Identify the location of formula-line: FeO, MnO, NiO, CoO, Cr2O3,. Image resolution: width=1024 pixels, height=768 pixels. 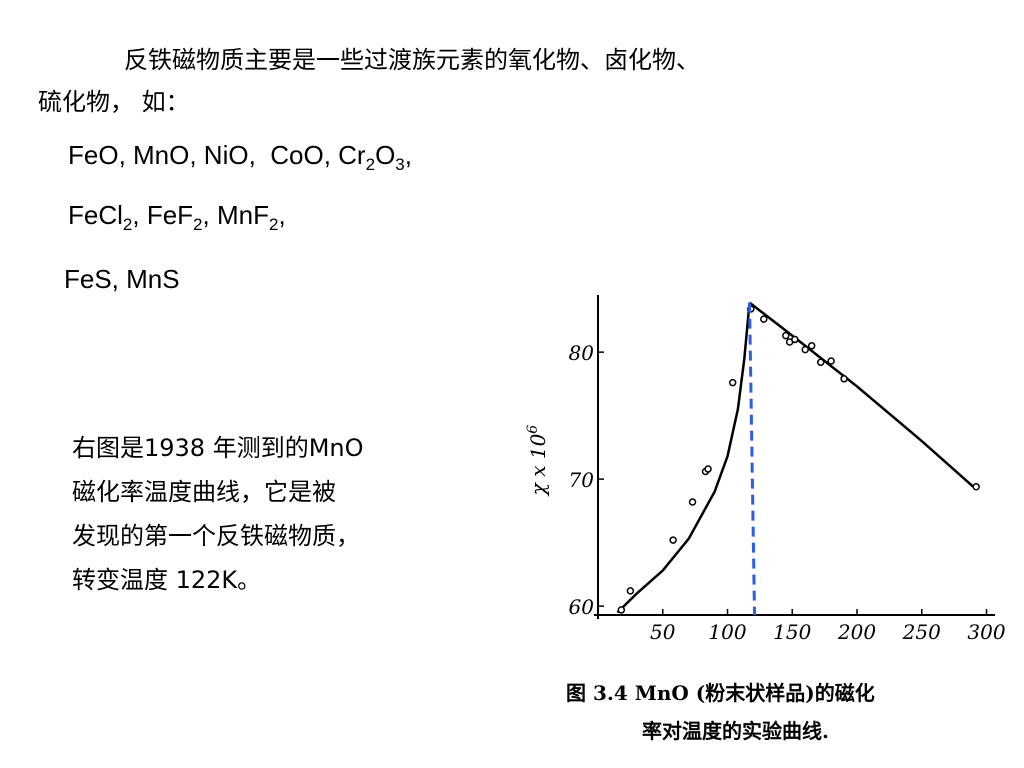
(240, 157).